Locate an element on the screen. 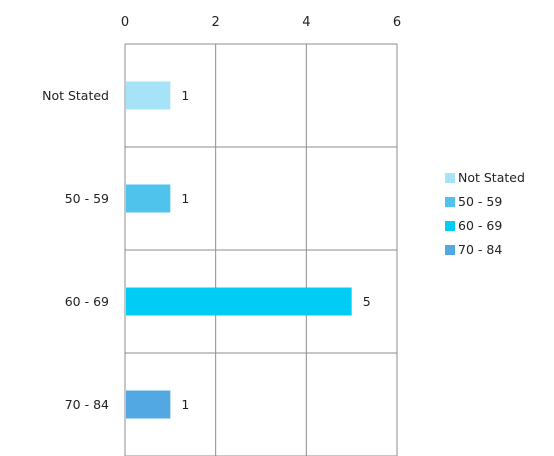  x-tick-label: 6 is located at coordinates (397, 22).